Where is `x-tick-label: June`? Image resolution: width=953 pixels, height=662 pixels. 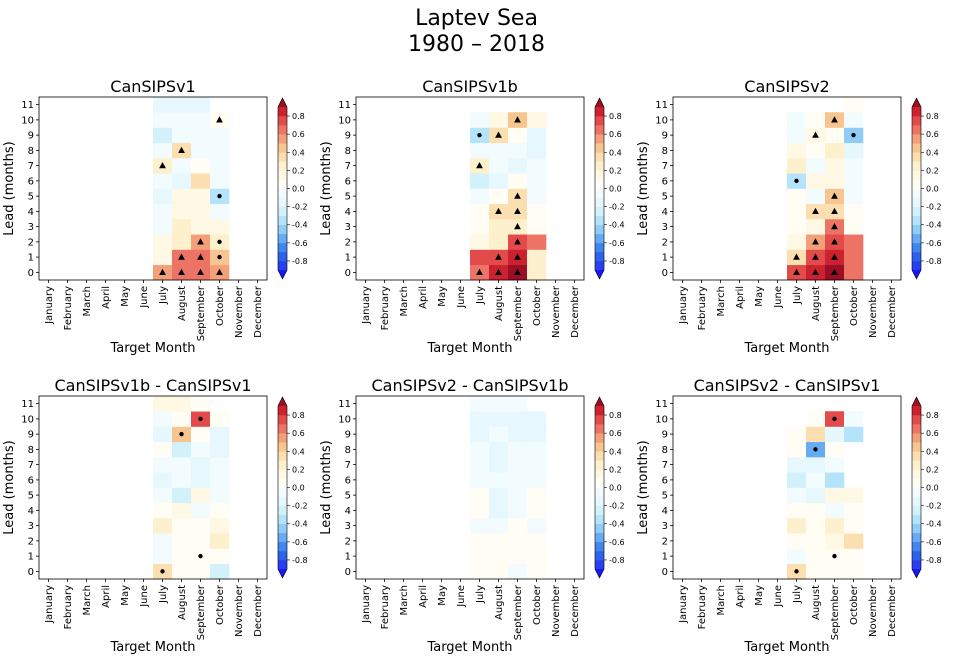 x-tick-label: June is located at coordinates (461, 596).